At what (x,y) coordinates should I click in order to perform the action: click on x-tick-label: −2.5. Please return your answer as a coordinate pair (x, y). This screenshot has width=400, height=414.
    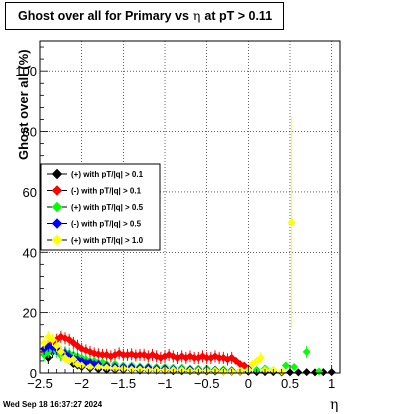
    Looking at the image, I should click on (40, 383).